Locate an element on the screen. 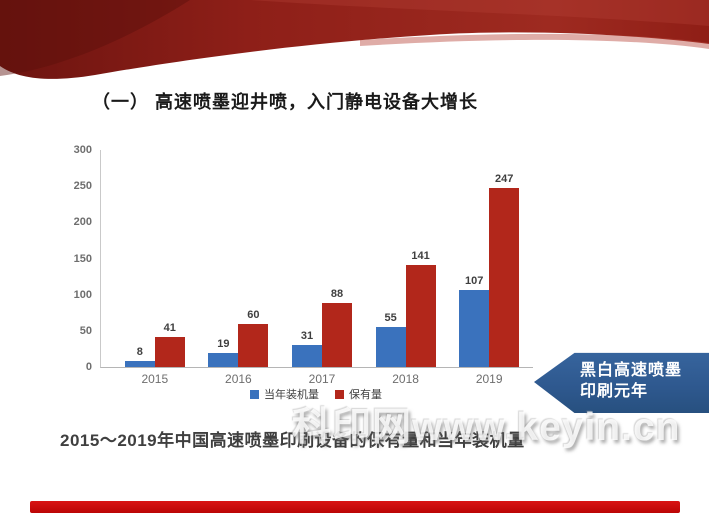 The height and width of the screenshot is (531, 709). bar-当年装机量-2019 is located at coordinates (474, 328).